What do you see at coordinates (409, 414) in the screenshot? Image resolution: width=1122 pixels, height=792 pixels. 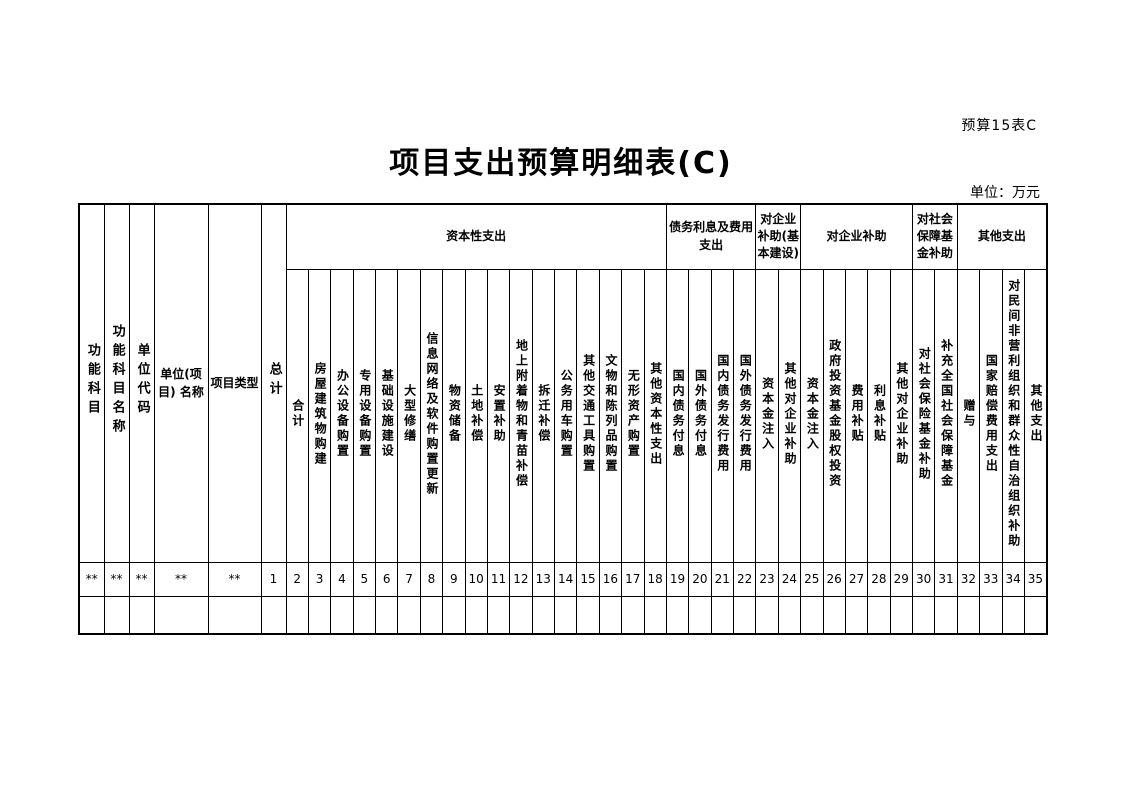 I see `sub-header-label: 大型修缮` at bounding box center [409, 414].